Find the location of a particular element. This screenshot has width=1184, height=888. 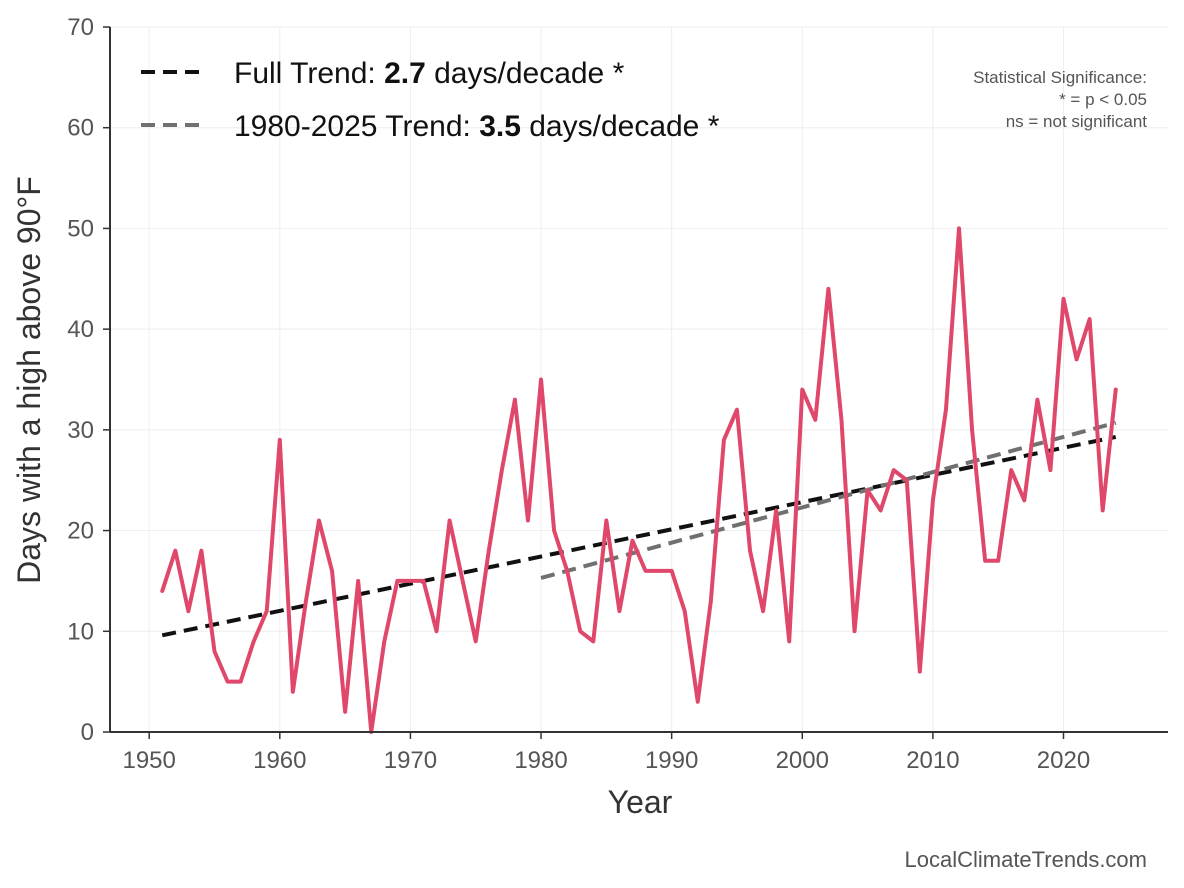

x-tick-label: 1980 is located at coordinates (540, 760).